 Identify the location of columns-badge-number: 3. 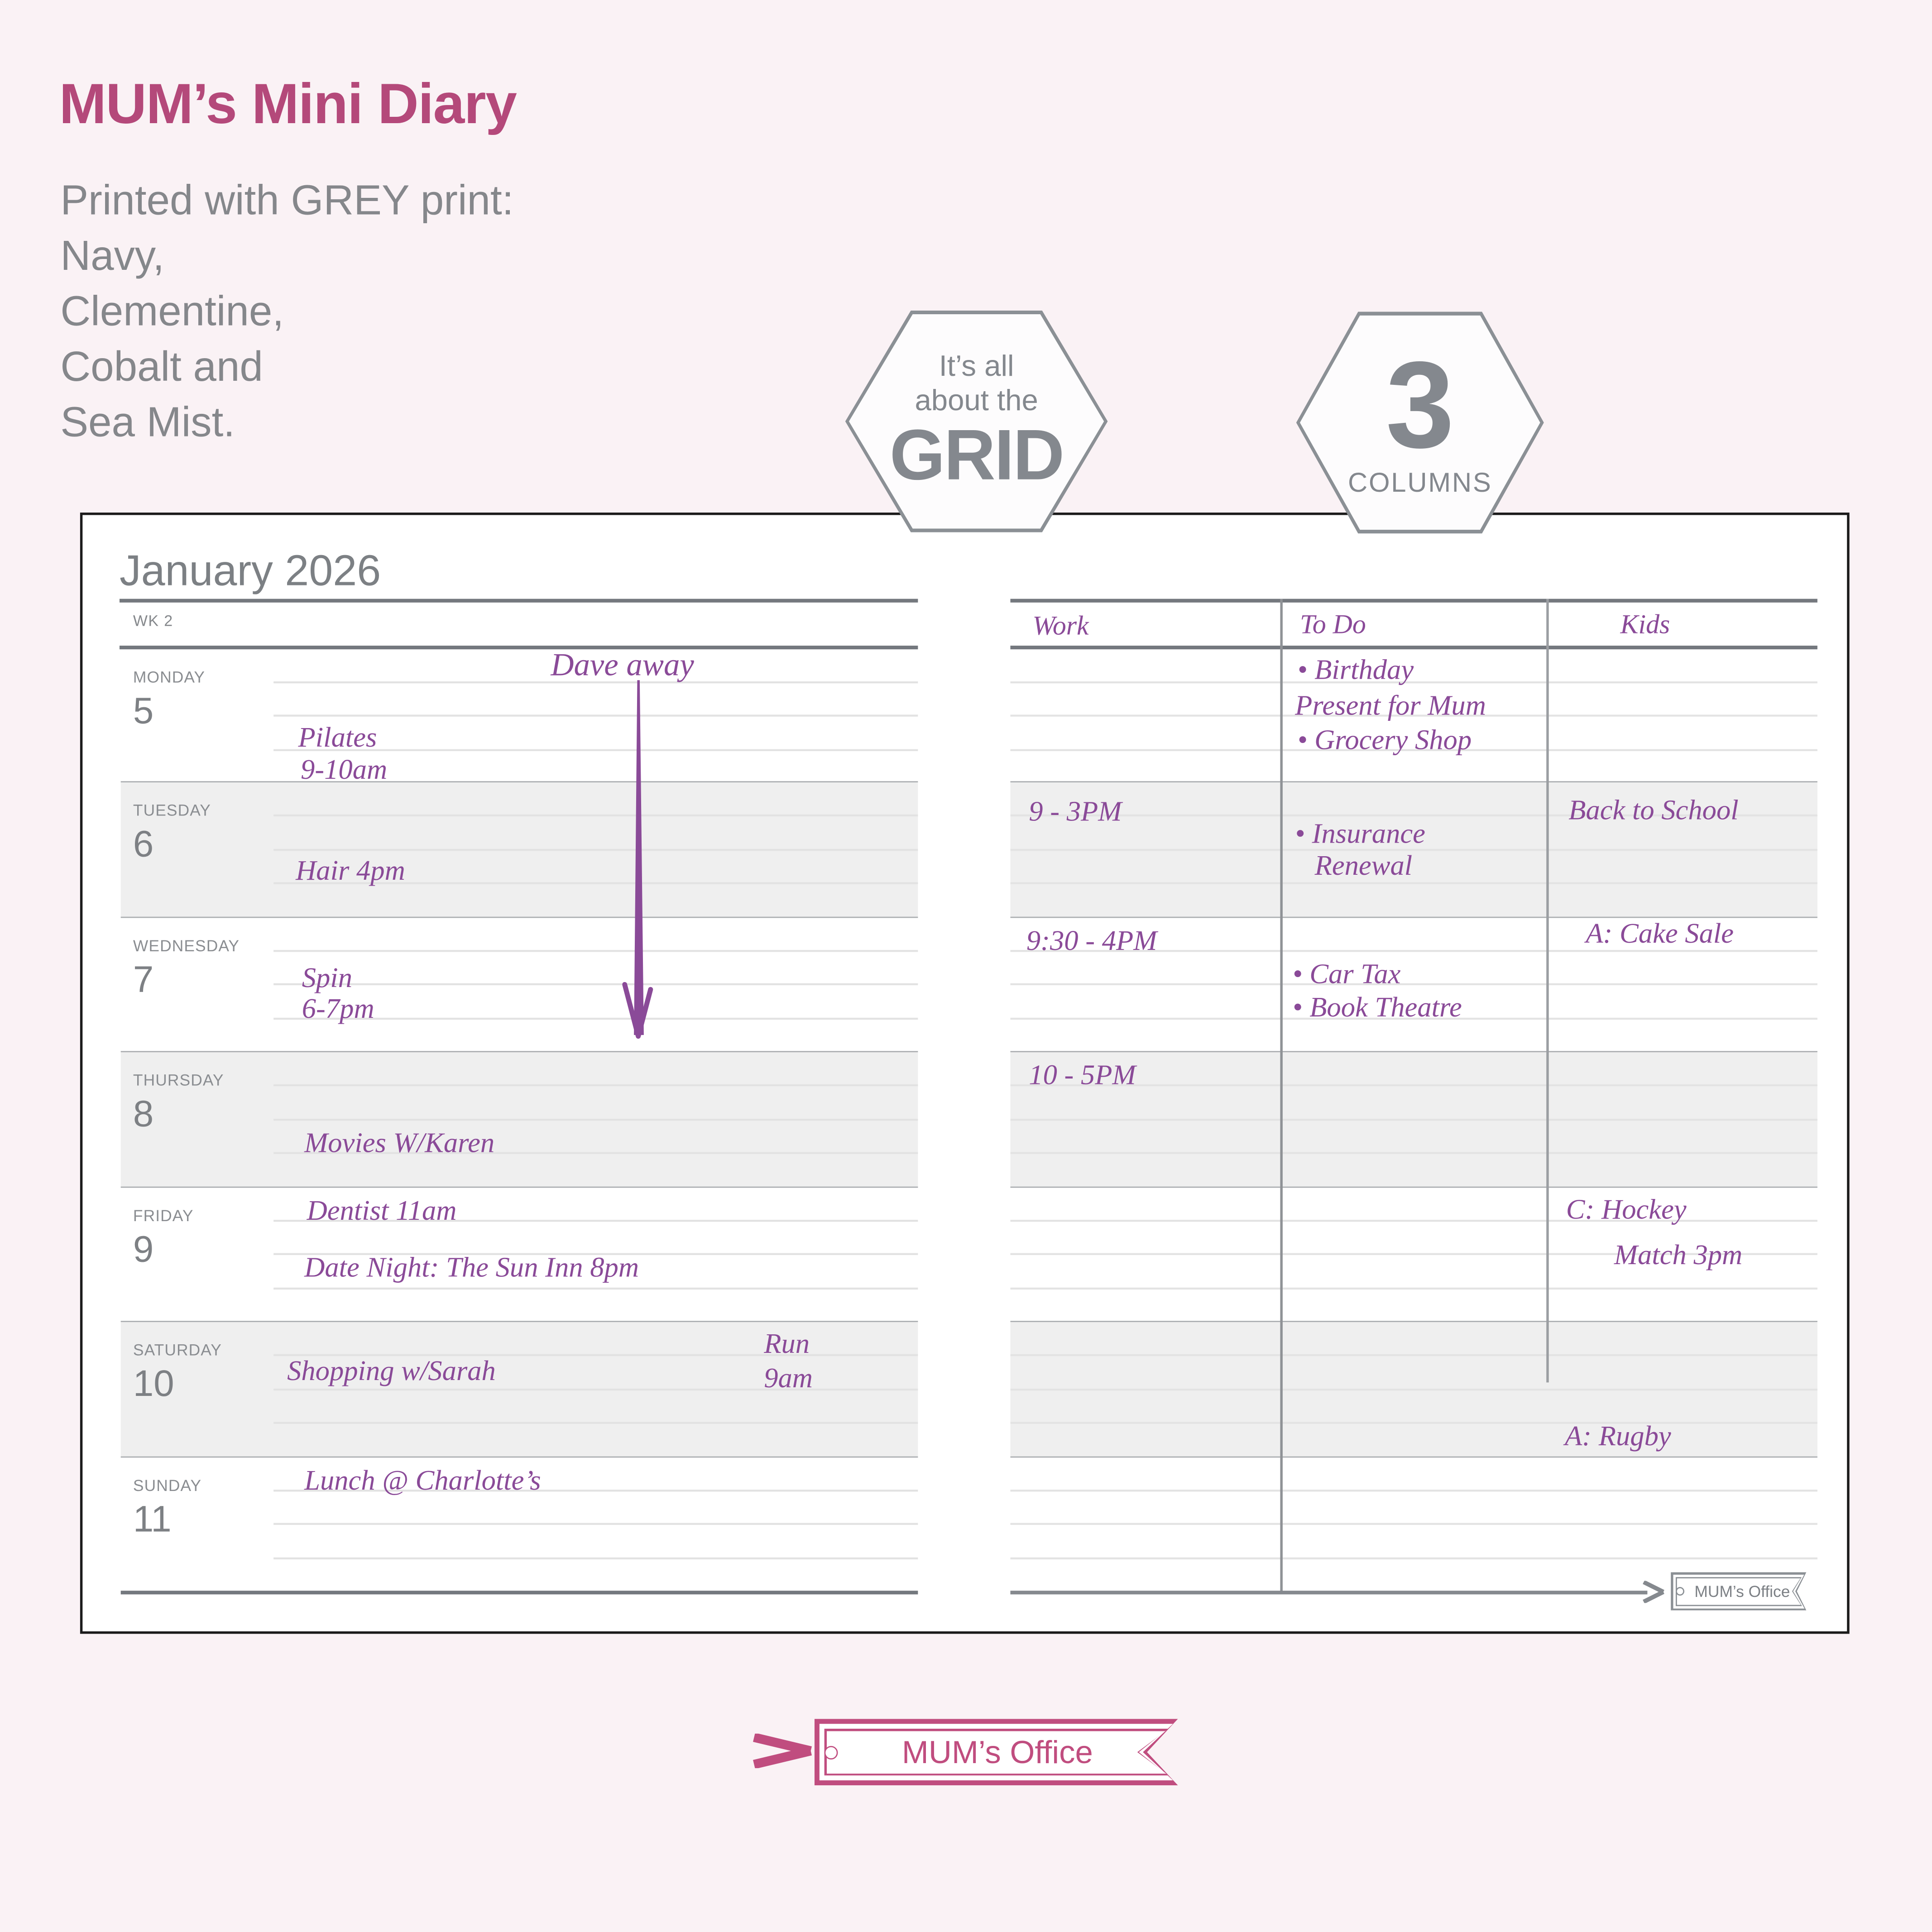
(1419, 405).